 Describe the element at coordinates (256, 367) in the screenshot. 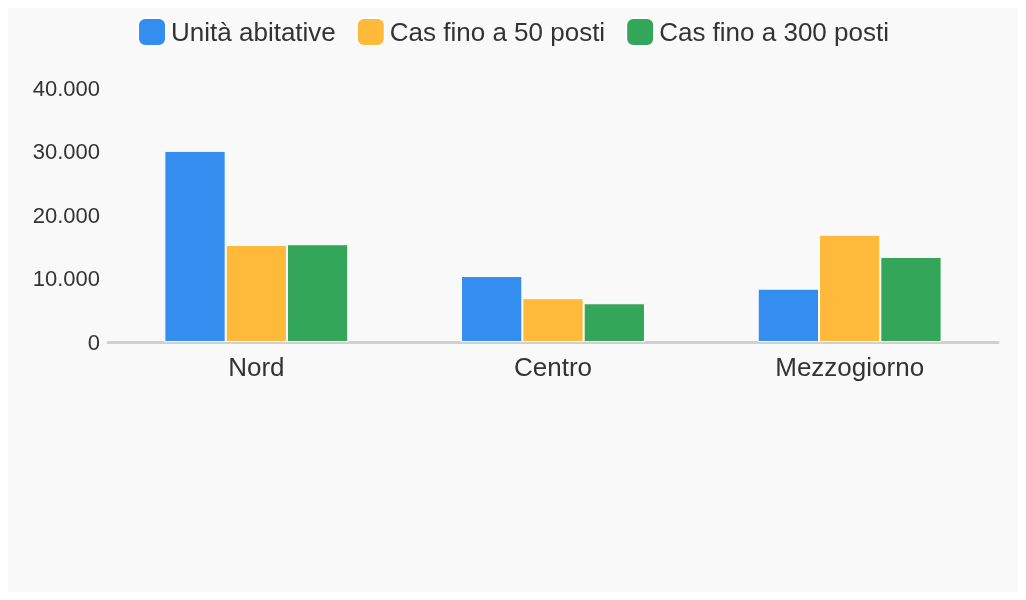

I see `x-tick-label: Nord` at that location.